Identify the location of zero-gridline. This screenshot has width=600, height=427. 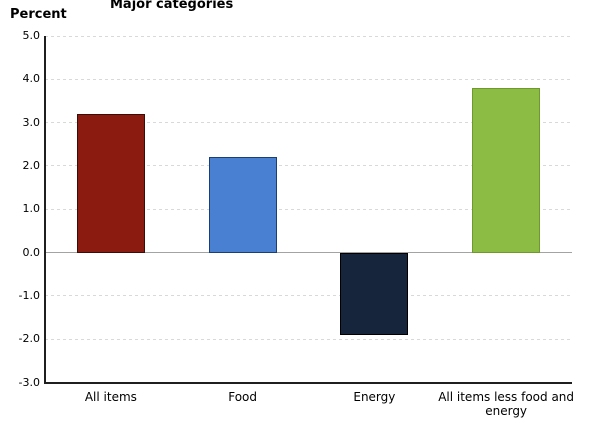
(308, 253).